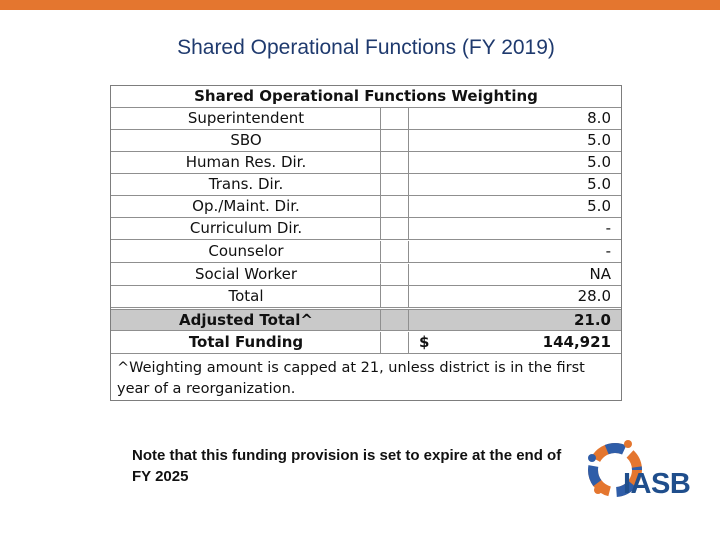 The width and height of the screenshot is (720, 540). I want to click on adjusted-total-value: 21.0, so click(592, 320).